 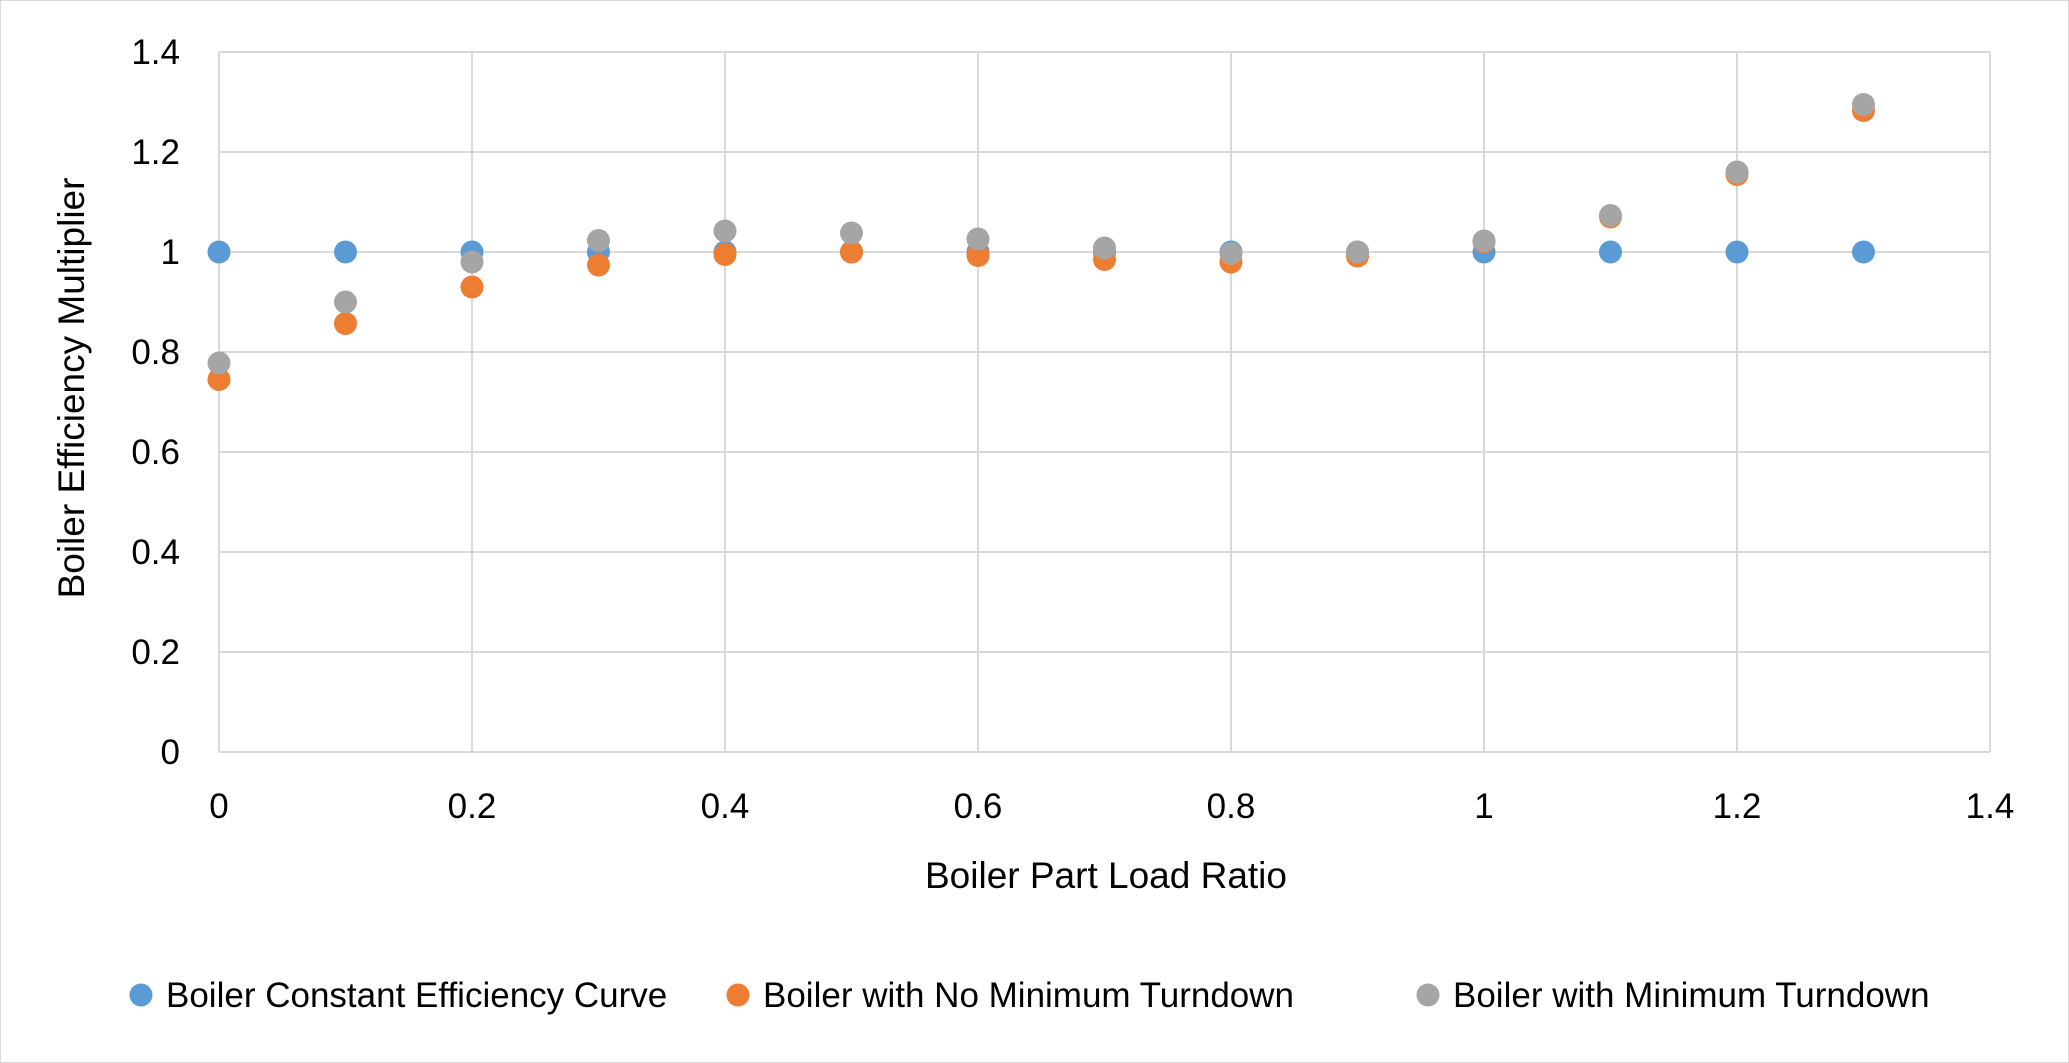 I want to click on legend-item: Boiler with Minimum Turndown, so click(x=1673, y=995).